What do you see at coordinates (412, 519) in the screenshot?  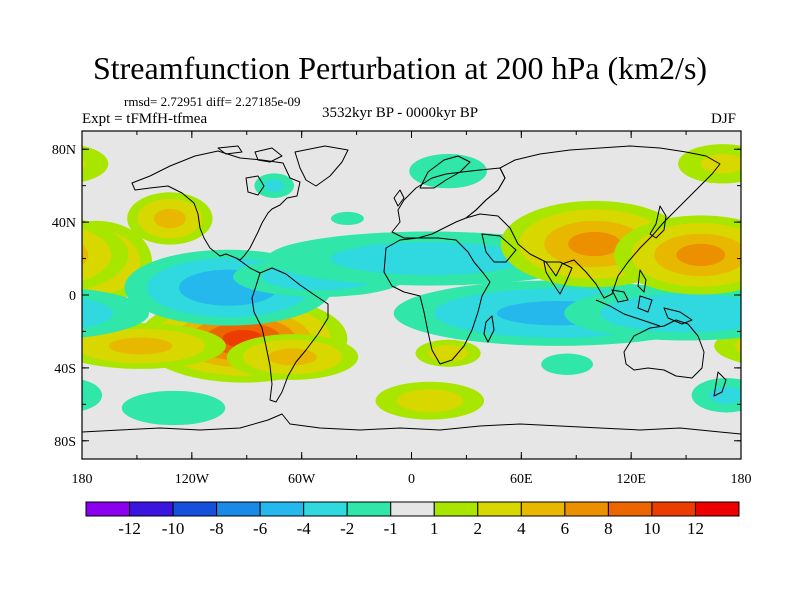 I see `colorbar: -12 -10 -8 -6 -4 -2 -1 1 2 4 6 8 10 12` at bounding box center [412, 519].